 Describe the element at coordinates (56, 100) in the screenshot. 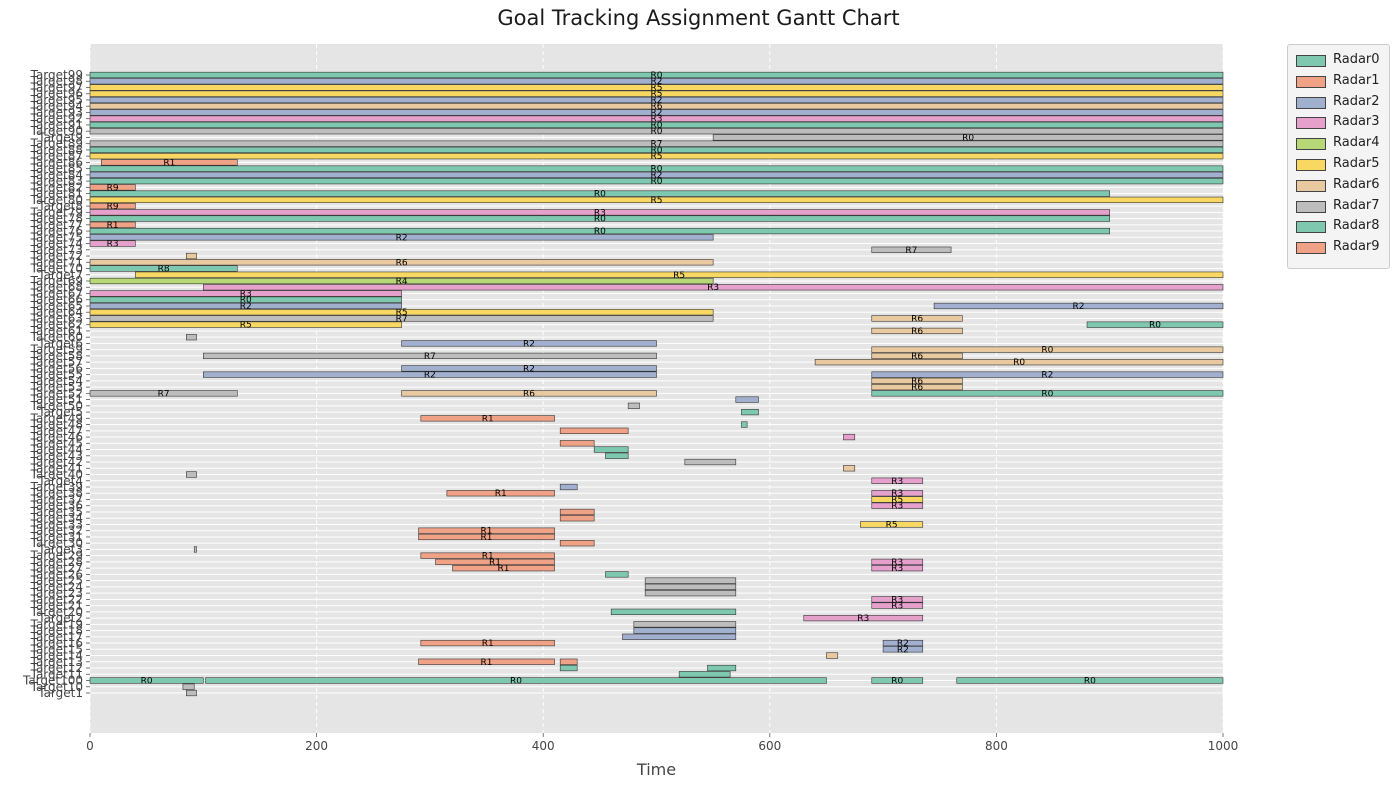

I see `y-tick-label: Target95` at that location.